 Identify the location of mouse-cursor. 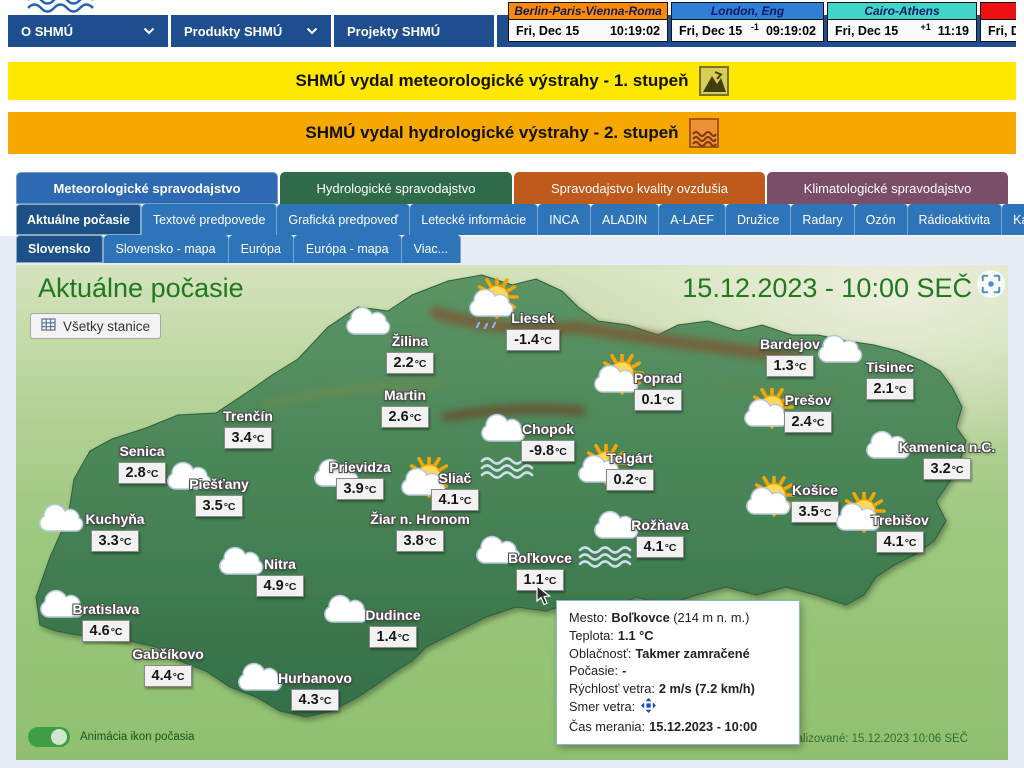
(543, 598).